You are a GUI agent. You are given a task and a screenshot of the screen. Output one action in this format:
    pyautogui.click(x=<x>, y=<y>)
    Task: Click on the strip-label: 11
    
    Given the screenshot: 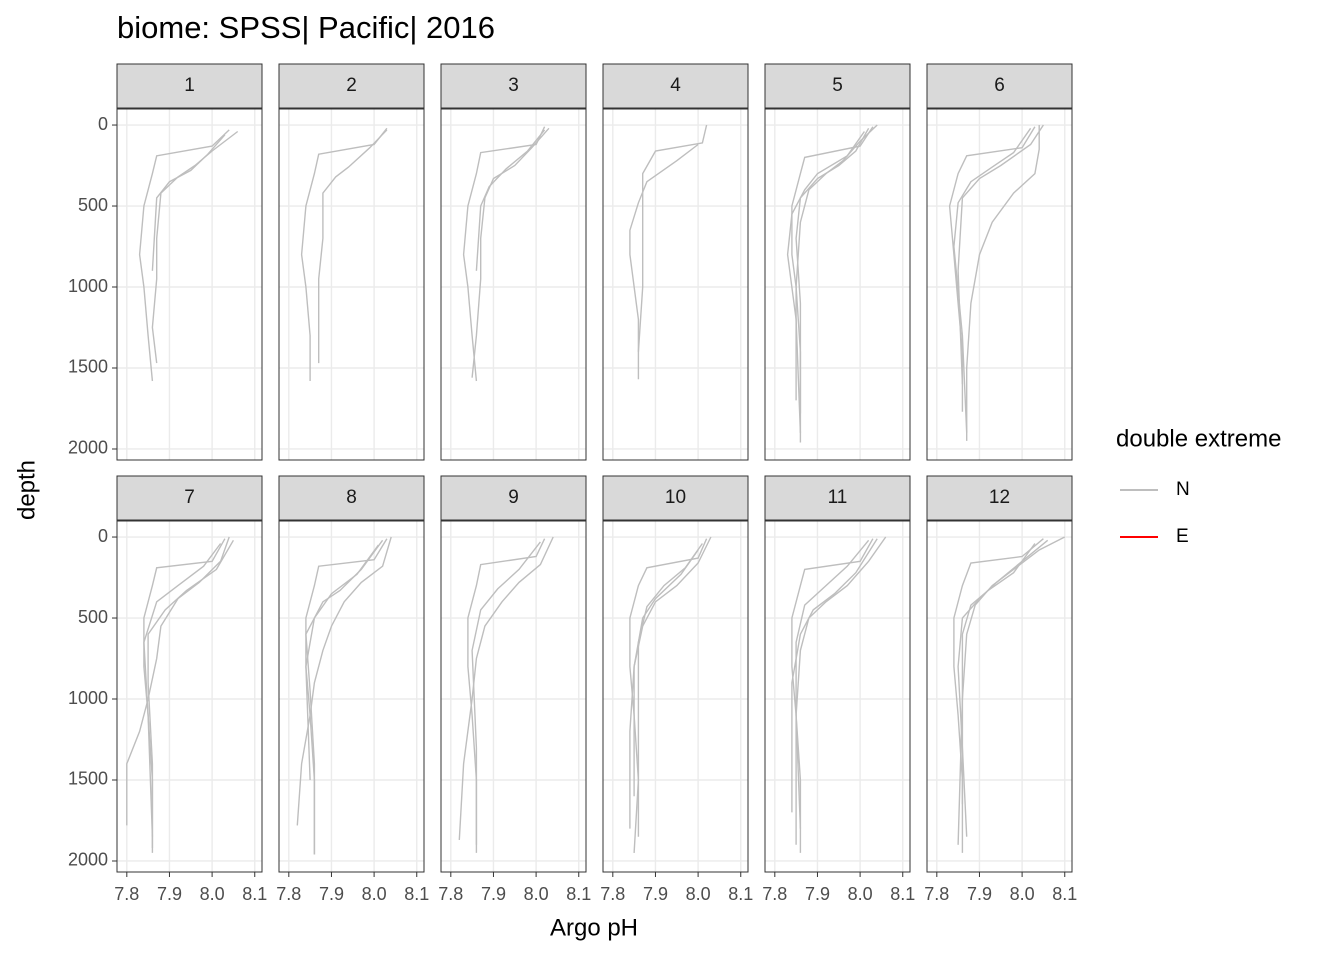 What is the action you would take?
    pyautogui.click(x=838, y=497)
    